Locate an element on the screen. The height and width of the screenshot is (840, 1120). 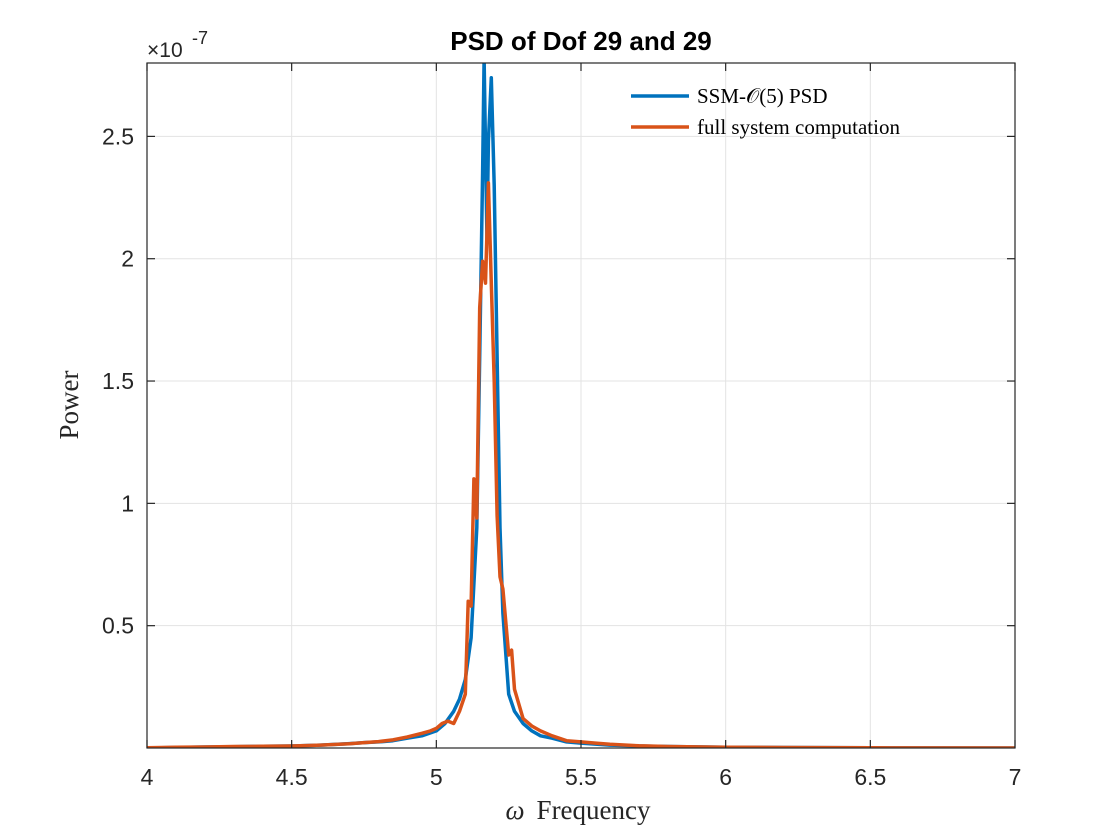
x-tick-label: 4 is located at coordinates (147, 777).